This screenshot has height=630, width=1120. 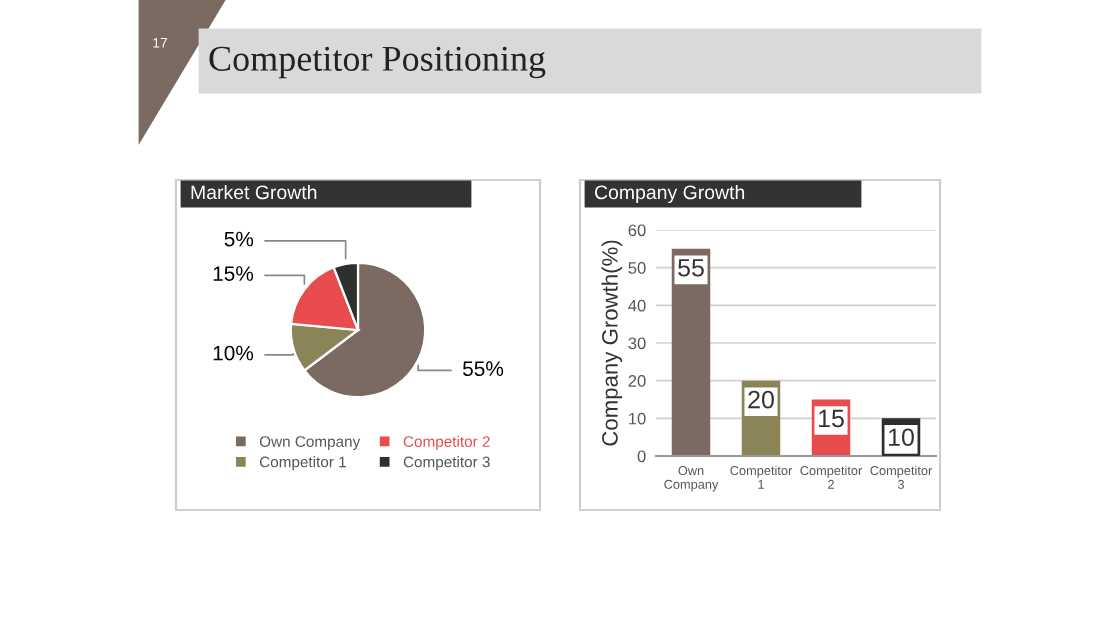 I want to click on data-label: 55, so click(x=691, y=268).